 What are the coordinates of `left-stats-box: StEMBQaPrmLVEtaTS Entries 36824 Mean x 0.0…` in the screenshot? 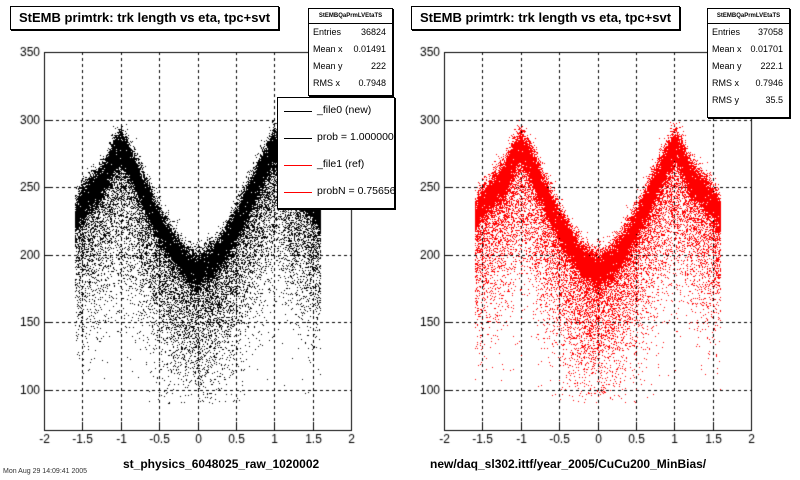 It's located at (350, 52).